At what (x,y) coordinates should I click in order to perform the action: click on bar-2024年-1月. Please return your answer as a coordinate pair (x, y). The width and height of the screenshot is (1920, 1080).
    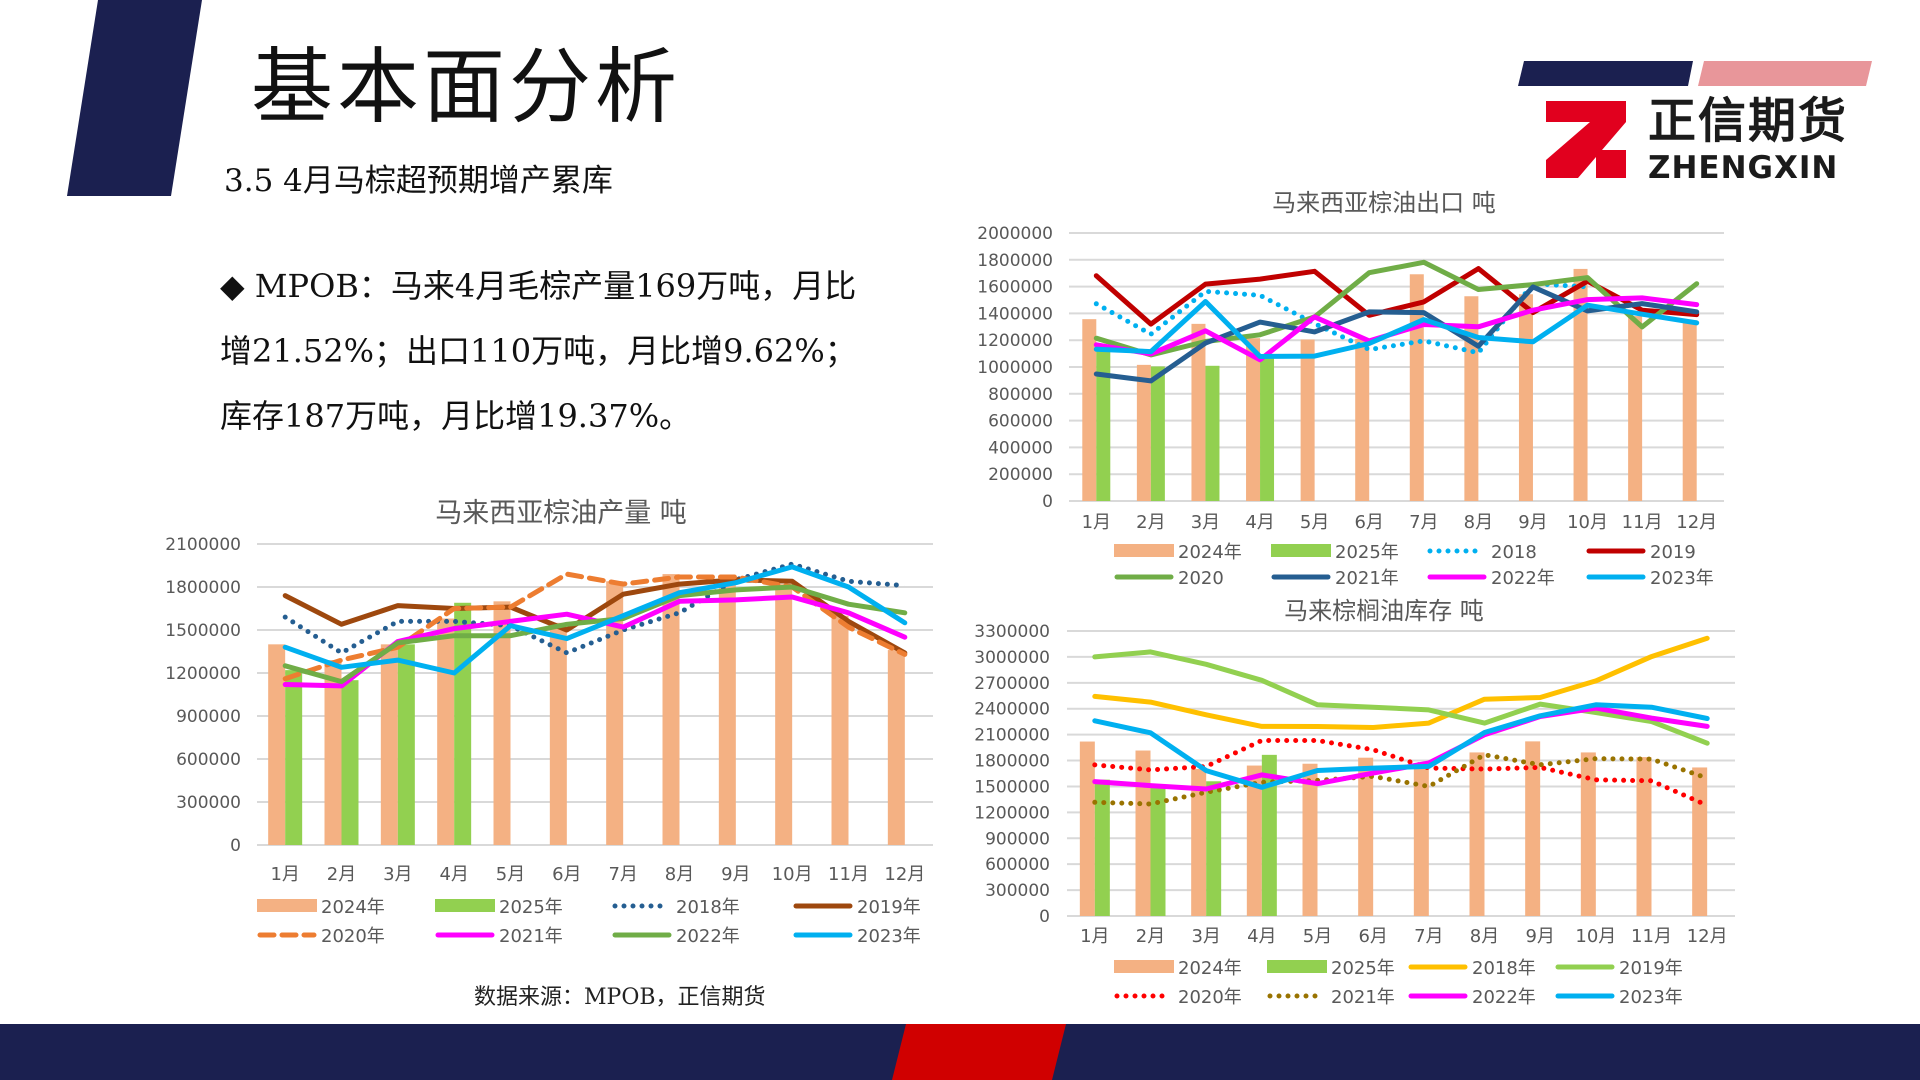
    Looking at the image, I should click on (1089, 410).